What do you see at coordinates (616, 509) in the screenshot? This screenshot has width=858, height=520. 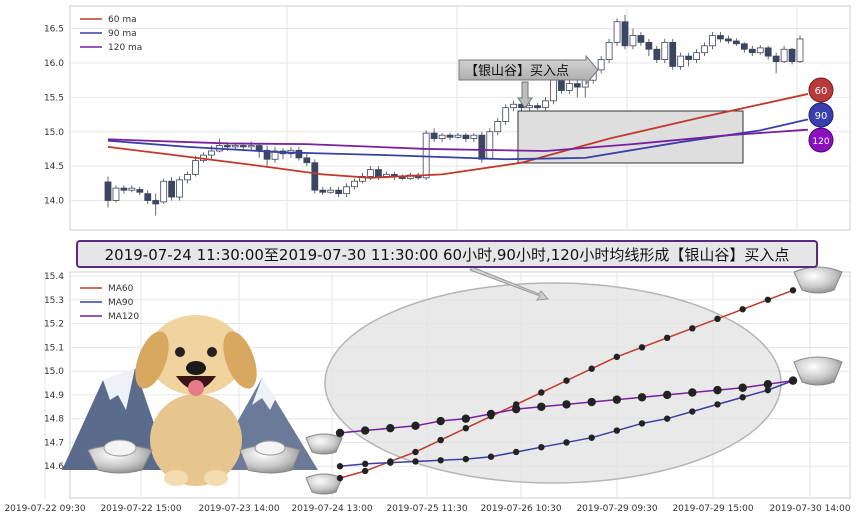 I see `x-tick-label: 2019-07-29 09:30` at bounding box center [616, 509].